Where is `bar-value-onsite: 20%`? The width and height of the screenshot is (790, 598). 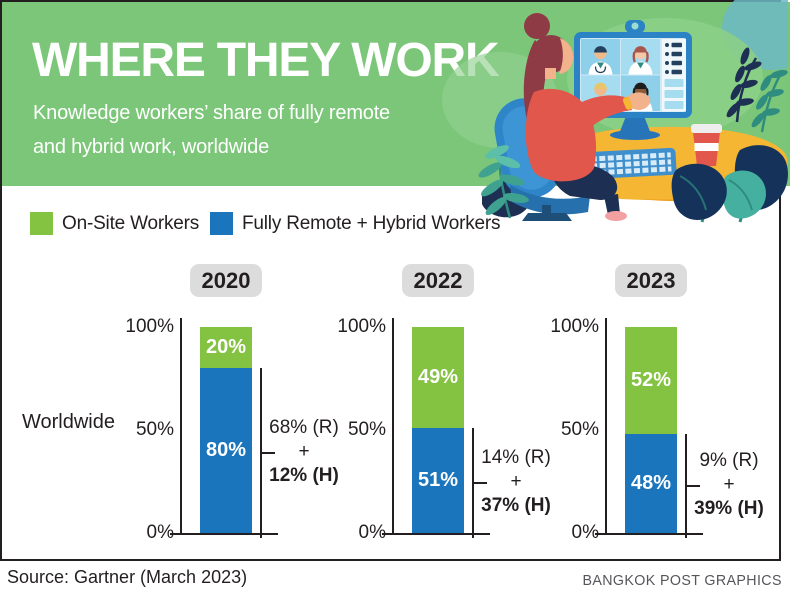
bar-value-onsite: 20% is located at coordinates (226, 347).